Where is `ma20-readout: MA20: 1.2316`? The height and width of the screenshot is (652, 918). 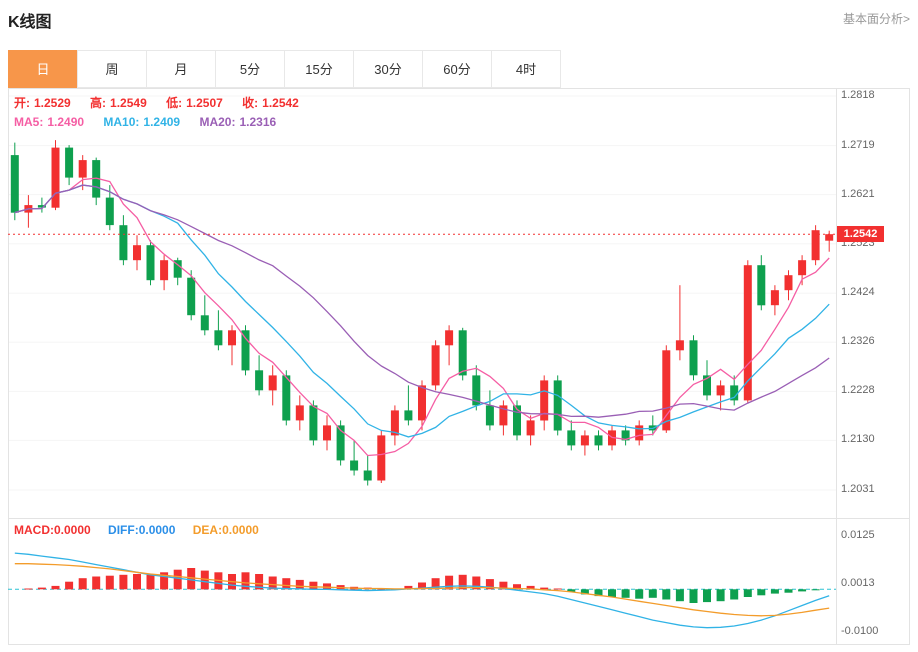 ma20-readout: MA20: 1.2316 is located at coordinates (238, 122).